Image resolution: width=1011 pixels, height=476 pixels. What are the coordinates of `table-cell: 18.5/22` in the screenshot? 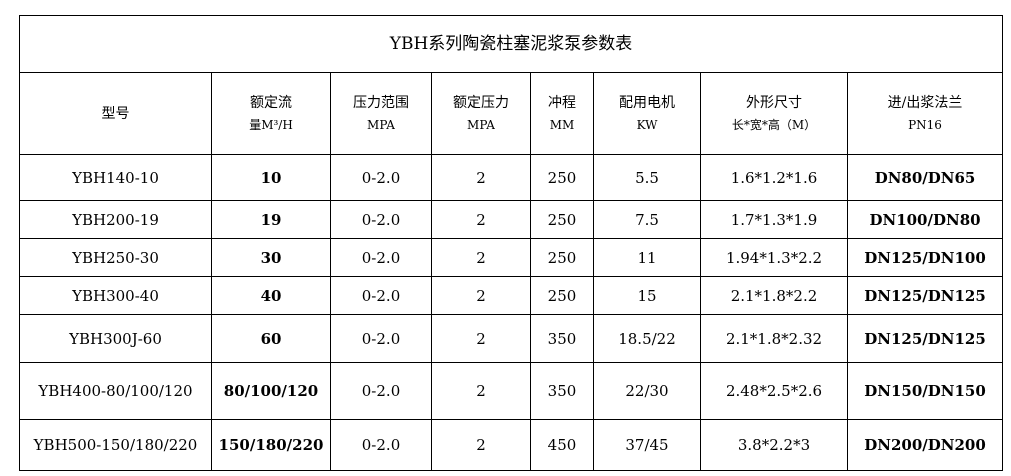 It's located at (647, 338).